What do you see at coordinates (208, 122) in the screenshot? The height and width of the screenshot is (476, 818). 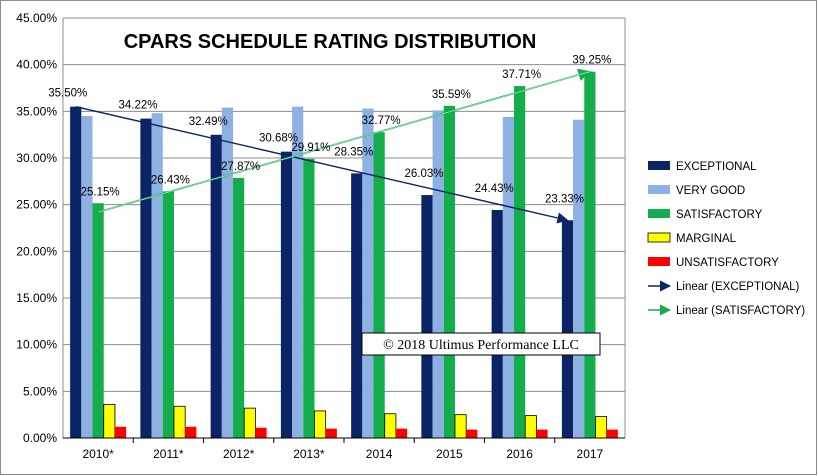 I see `data-label-exceptional: 32.49%` at bounding box center [208, 122].